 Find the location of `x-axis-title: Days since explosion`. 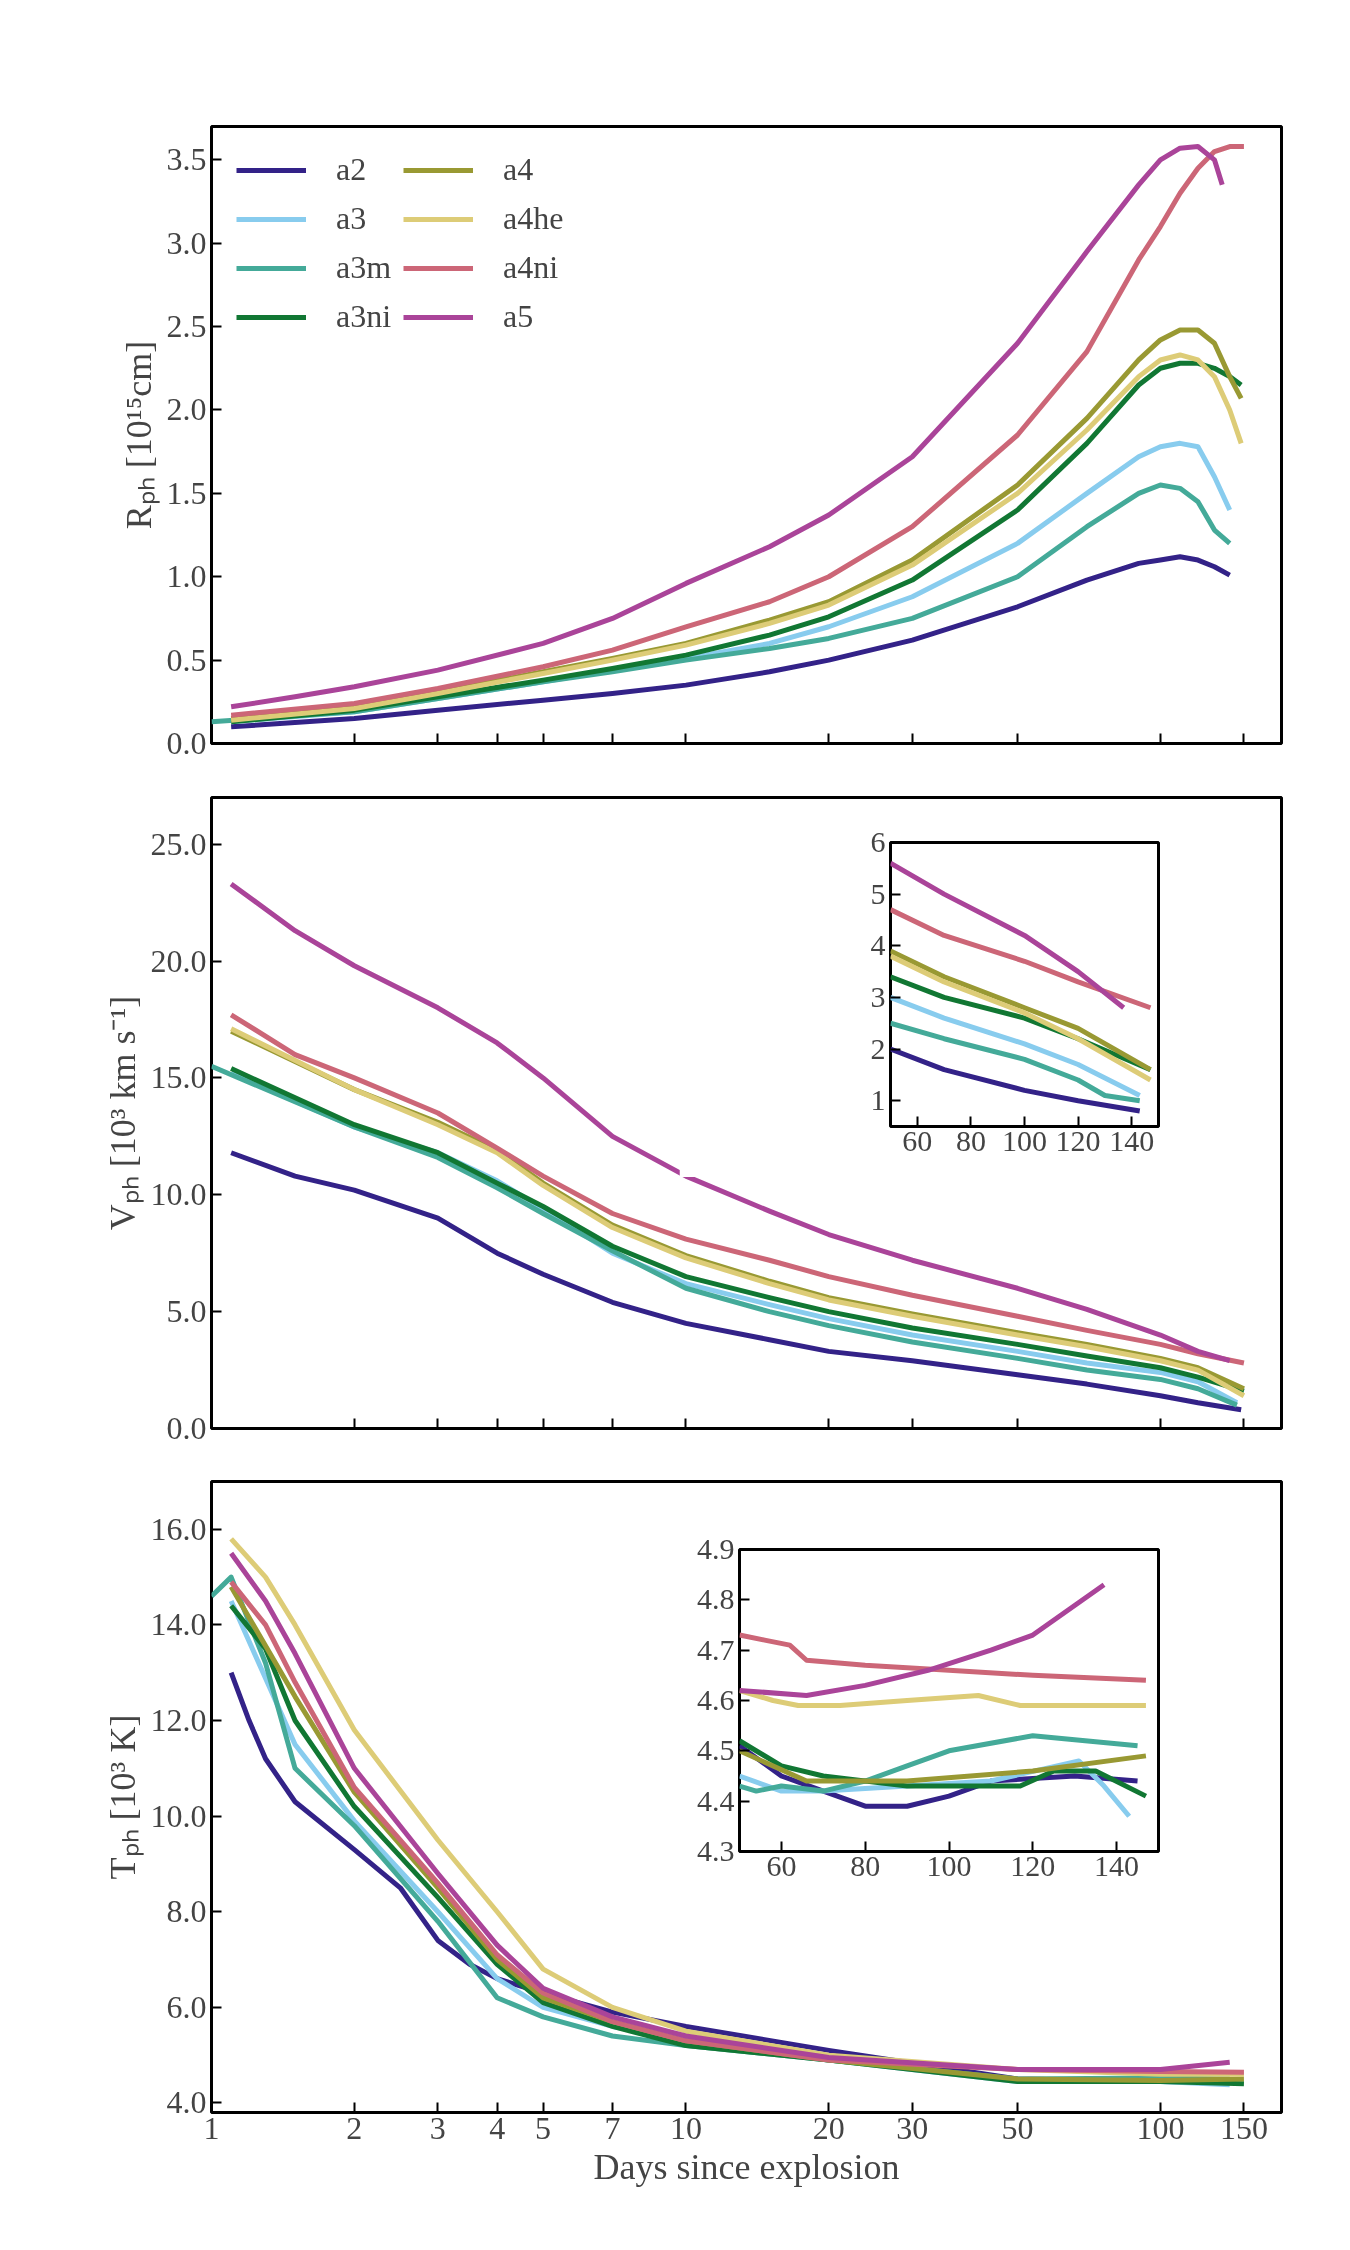

x-axis-title: Days since explosion is located at coordinates (746, 2166).